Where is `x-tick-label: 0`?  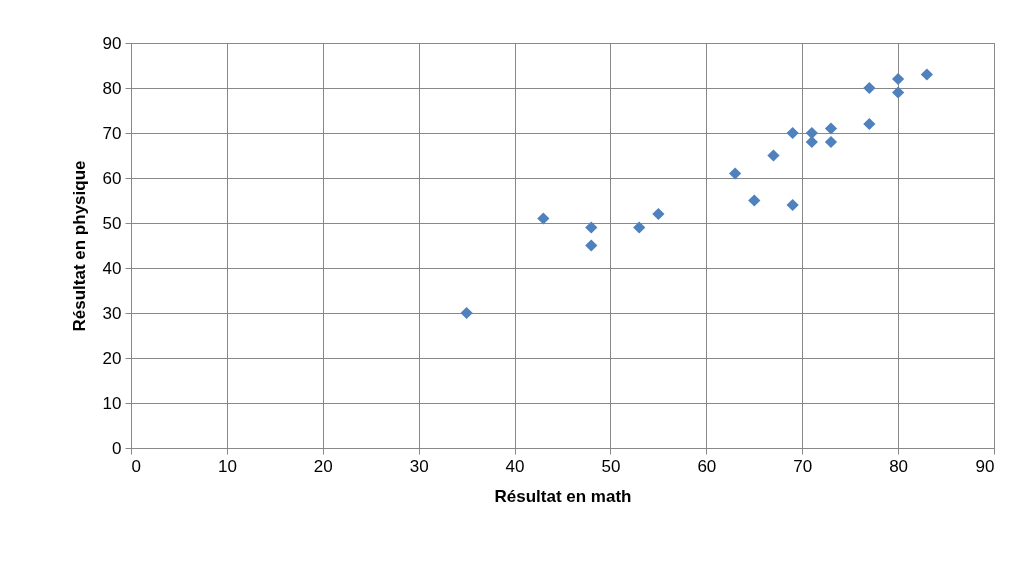
x-tick-label: 0 is located at coordinates (136, 466).